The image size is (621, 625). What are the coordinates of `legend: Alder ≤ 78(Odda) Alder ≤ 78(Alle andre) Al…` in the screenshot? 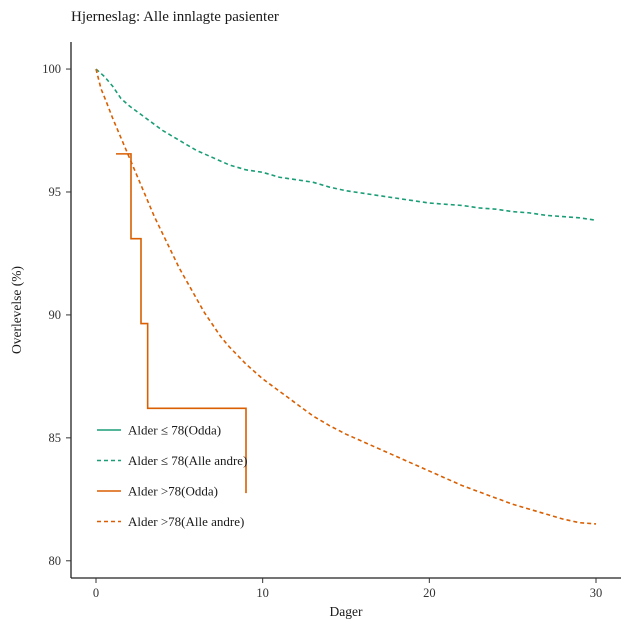 It's located at (172, 476).